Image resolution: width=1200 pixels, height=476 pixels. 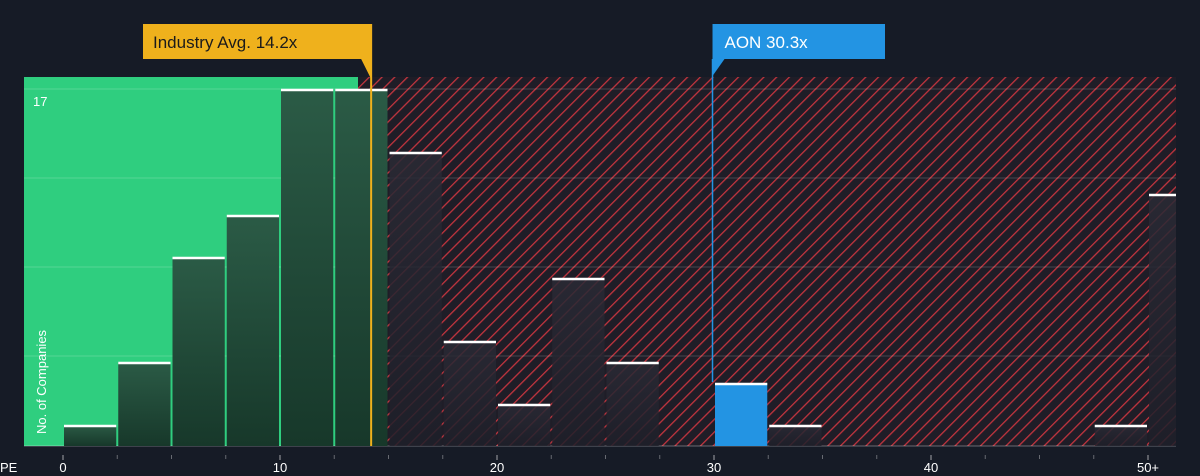 What do you see at coordinates (741, 414) in the screenshot?
I see `company-bar` at bounding box center [741, 414].